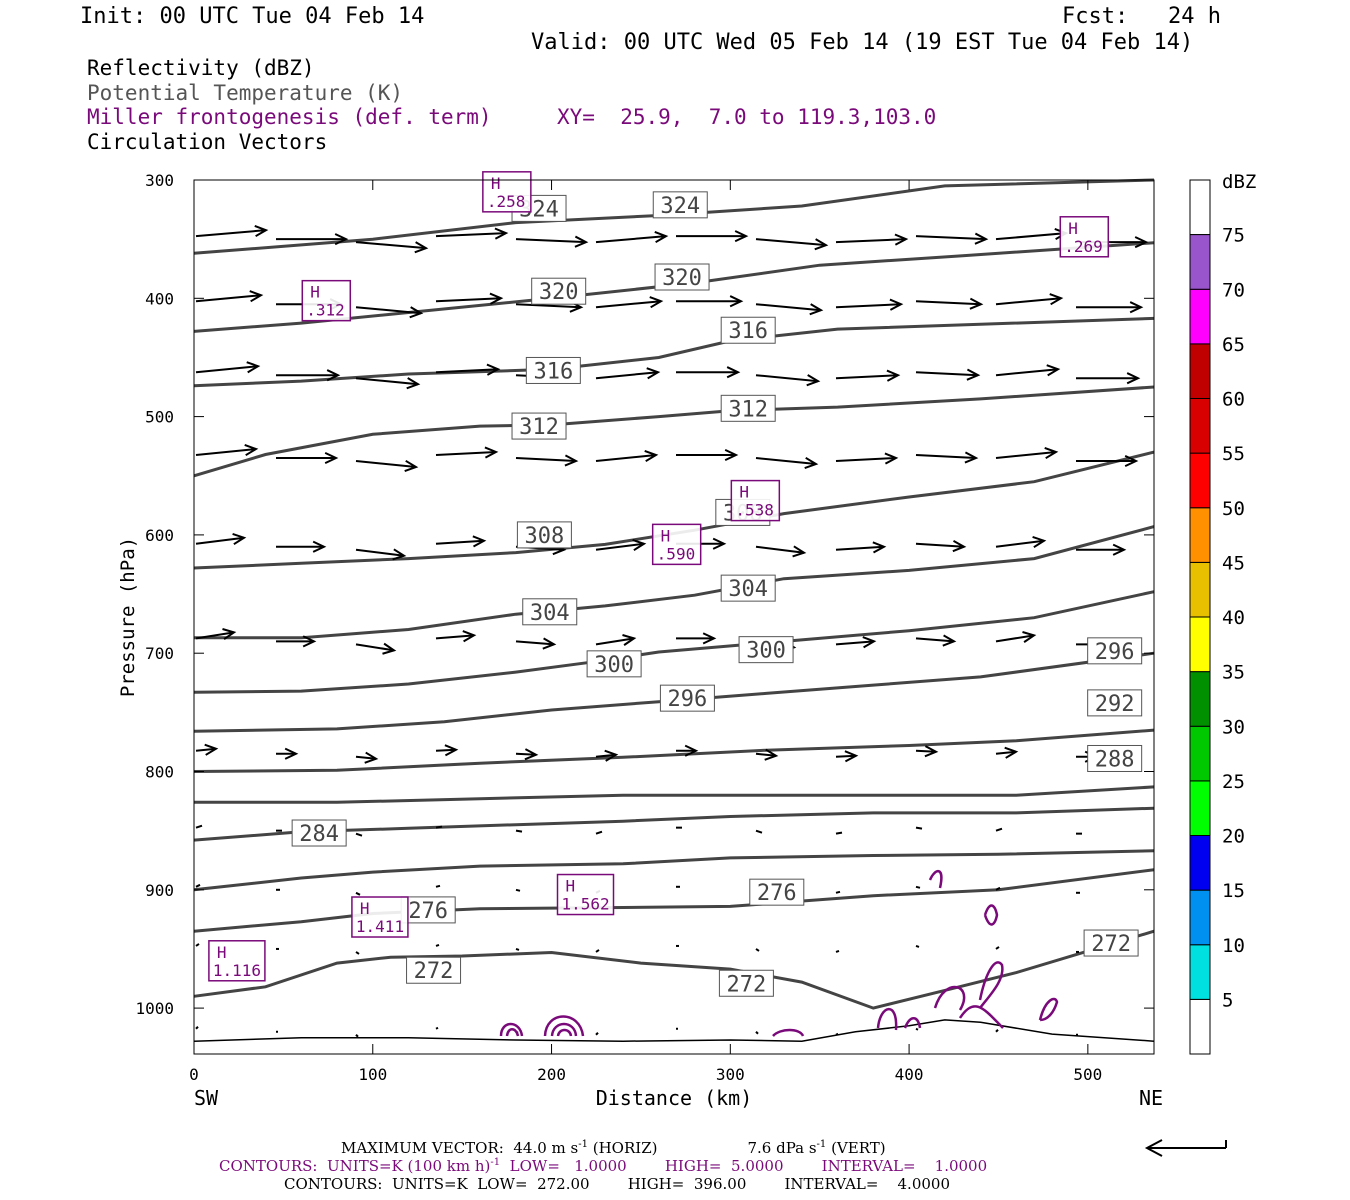  What do you see at coordinates (680, 205) in the screenshot?
I see `theta-label: 324` at bounding box center [680, 205].